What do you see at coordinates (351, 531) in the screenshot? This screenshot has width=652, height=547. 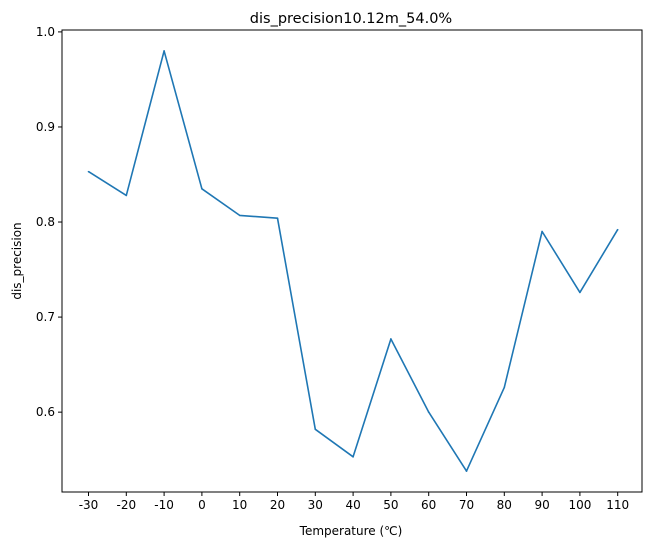 I see `x-axis-label: Temperature (℃)` at bounding box center [351, 531].